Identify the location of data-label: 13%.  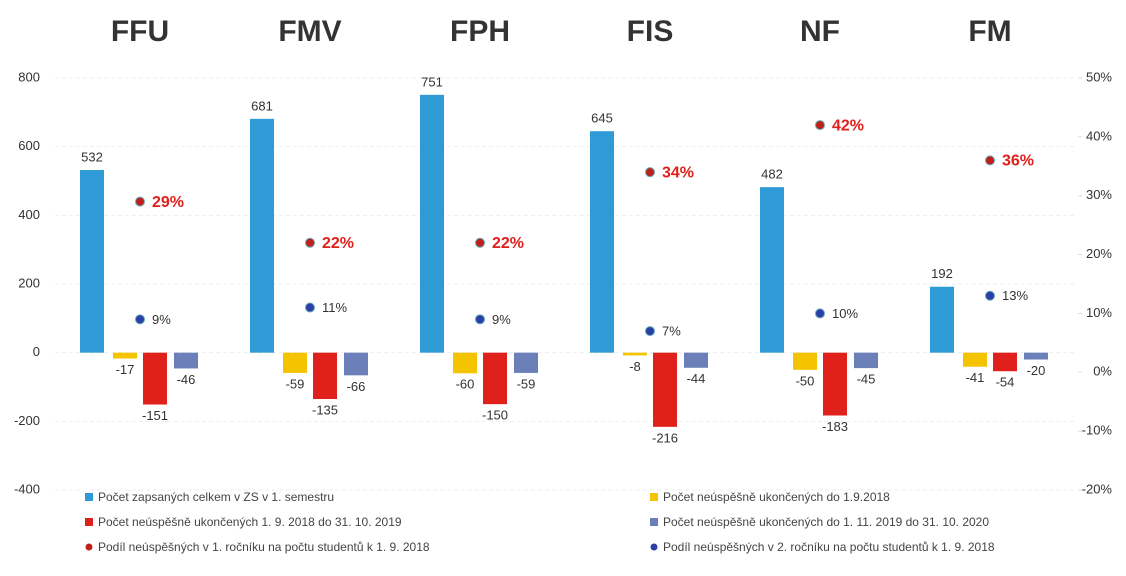
(1015, 295).